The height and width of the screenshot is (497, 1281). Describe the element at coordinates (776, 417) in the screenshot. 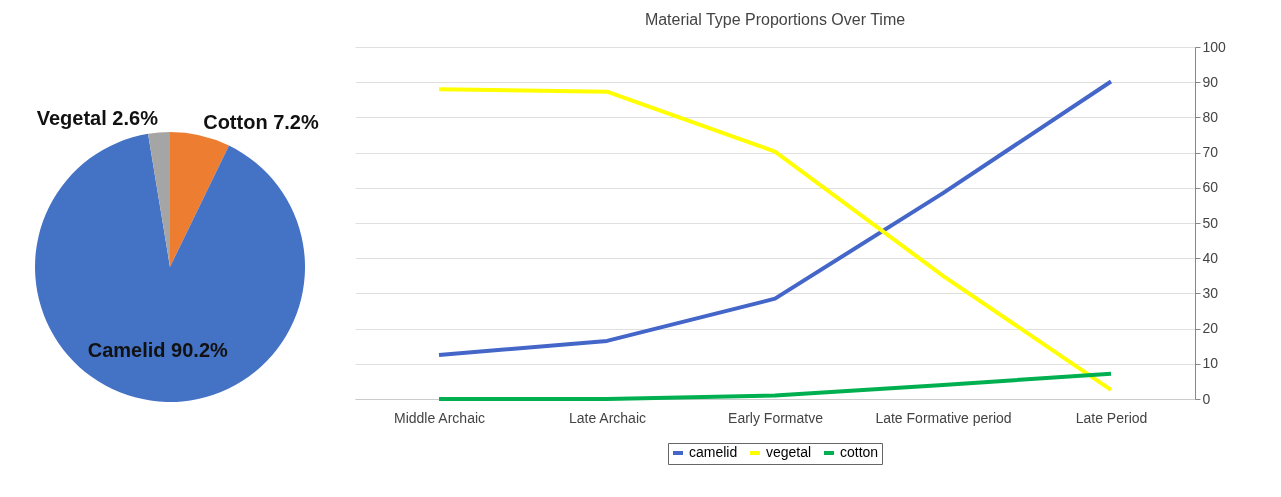

I see `x-tick-label: Early Formatve` at that location.